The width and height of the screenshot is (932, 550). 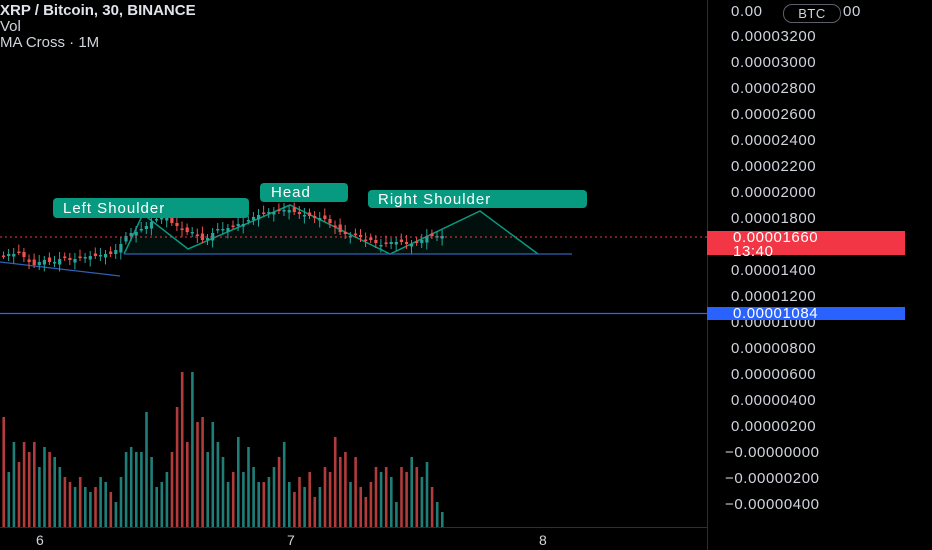 What do you see at coordinates (852, 11) in the screenshot?
I see `price-axis-label-top-right: 00` at bounding box center [852, 11].